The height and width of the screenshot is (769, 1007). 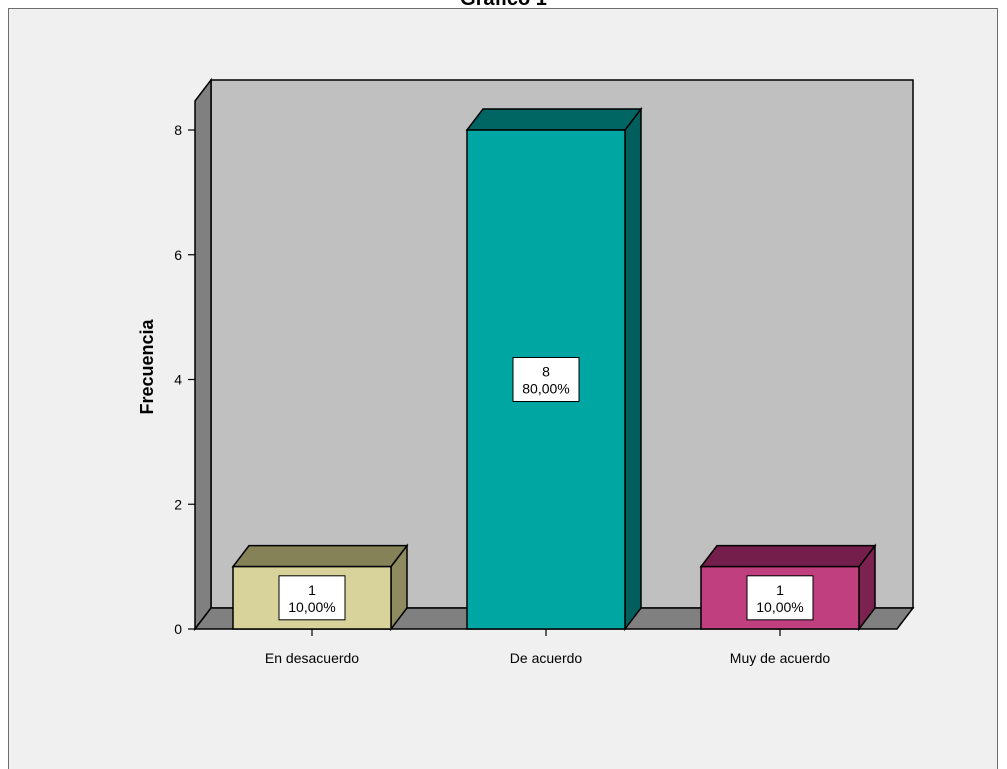 What do you see at coordinates (546, 372) in the screenshot?
I see `data-label-count: 8` at bounding box center [546, 372].